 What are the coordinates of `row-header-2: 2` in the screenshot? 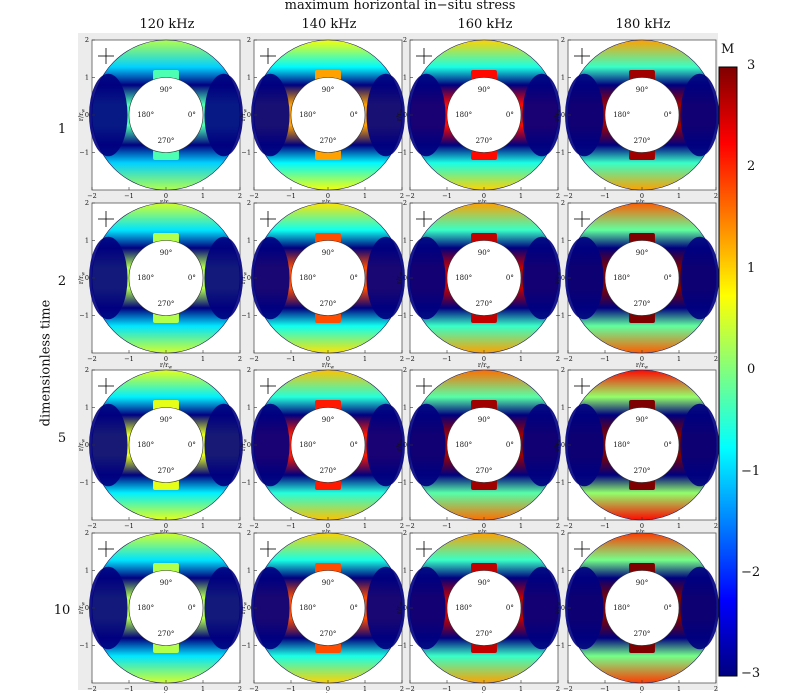 It's located at (62, 281).